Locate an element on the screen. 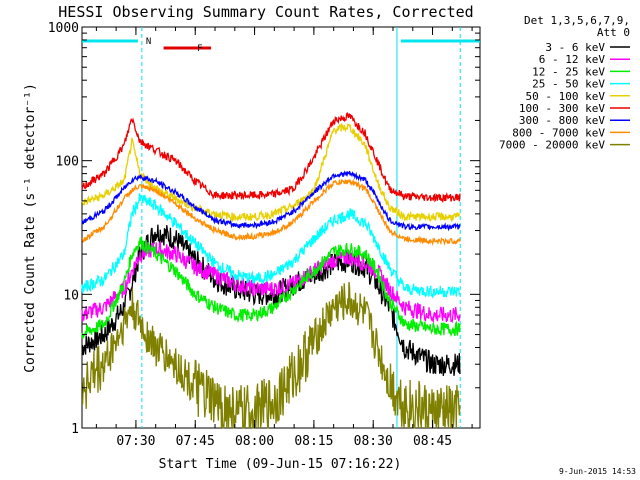  x-axis-label: Start Time (09-Jun-15 07:16:22) is located at coordinates (280, 464).